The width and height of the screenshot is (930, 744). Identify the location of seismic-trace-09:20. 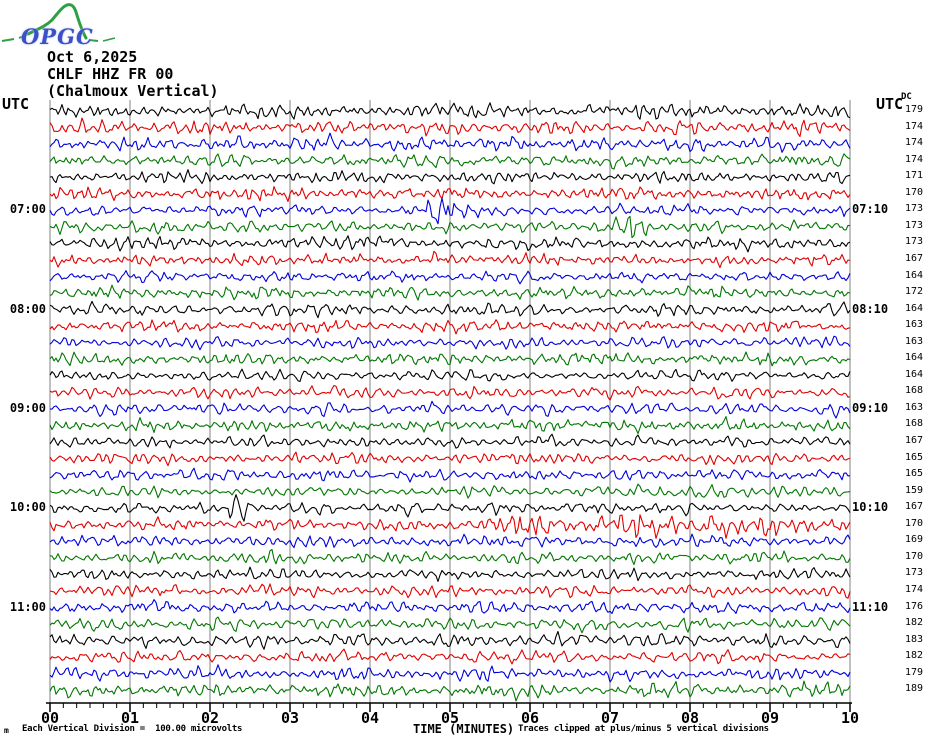
(450, 441).